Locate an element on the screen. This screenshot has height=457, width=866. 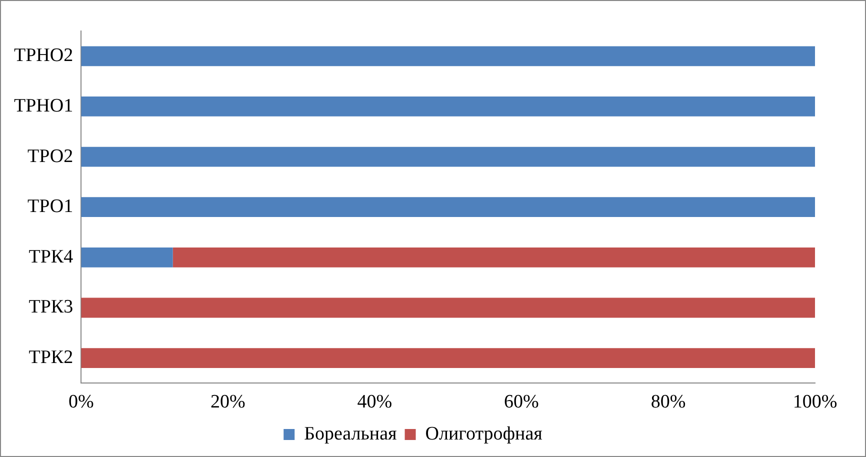
y-tick-label: ТРК2 is located at coordinates (51, 357).